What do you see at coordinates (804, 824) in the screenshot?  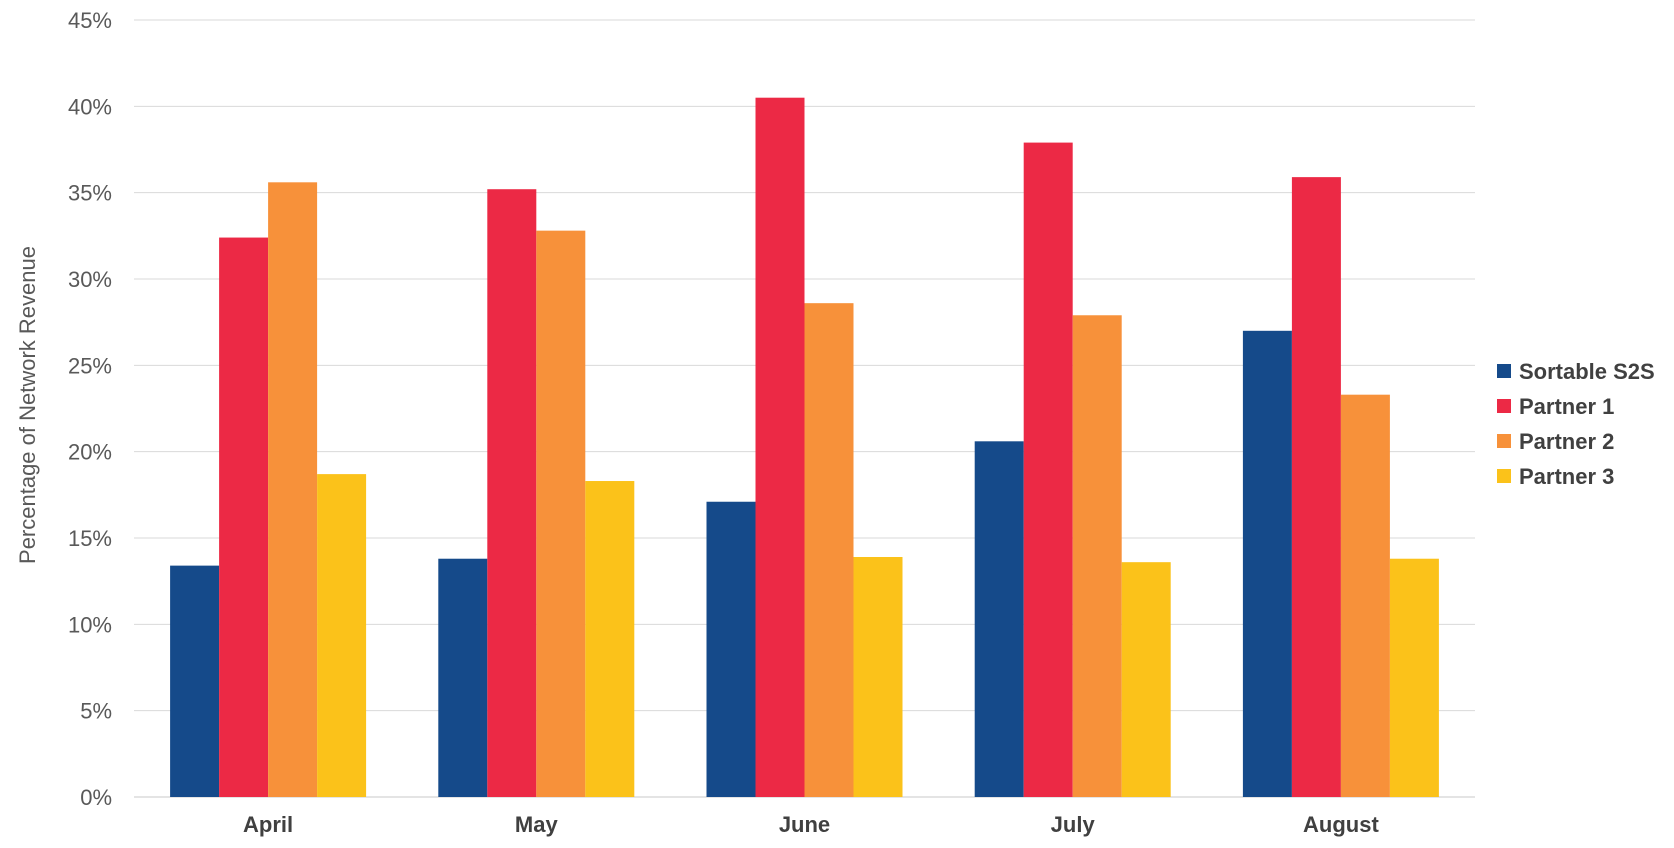 I see `x-tick-label: June` at bounding box center [804, 824].